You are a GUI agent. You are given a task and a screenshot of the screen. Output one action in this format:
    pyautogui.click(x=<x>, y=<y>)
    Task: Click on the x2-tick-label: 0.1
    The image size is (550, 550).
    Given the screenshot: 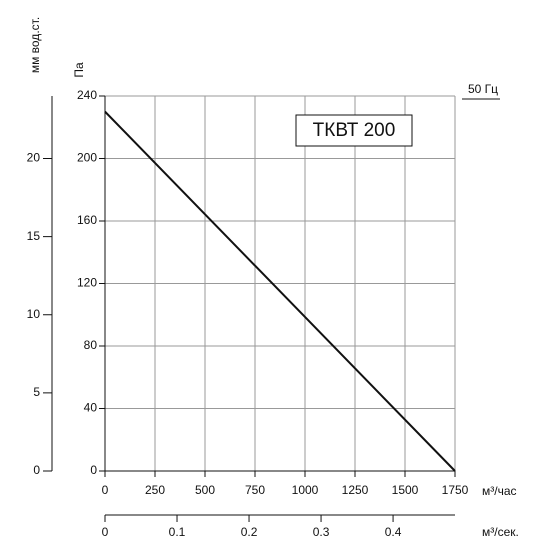 What is the action you would take?
    pyautogui.click(x=177, y=532)
    